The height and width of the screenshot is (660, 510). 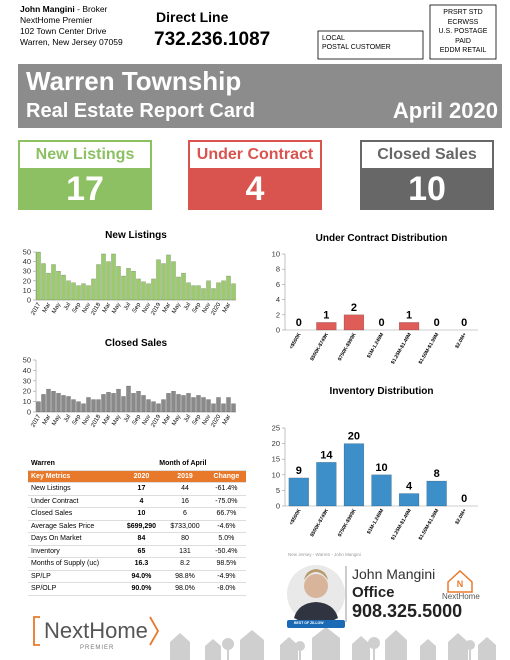 What do you see at coordinates (427, 155) in the screenshot?
I see `stat-label: Closed Sales` at bounding box center [427, 155].